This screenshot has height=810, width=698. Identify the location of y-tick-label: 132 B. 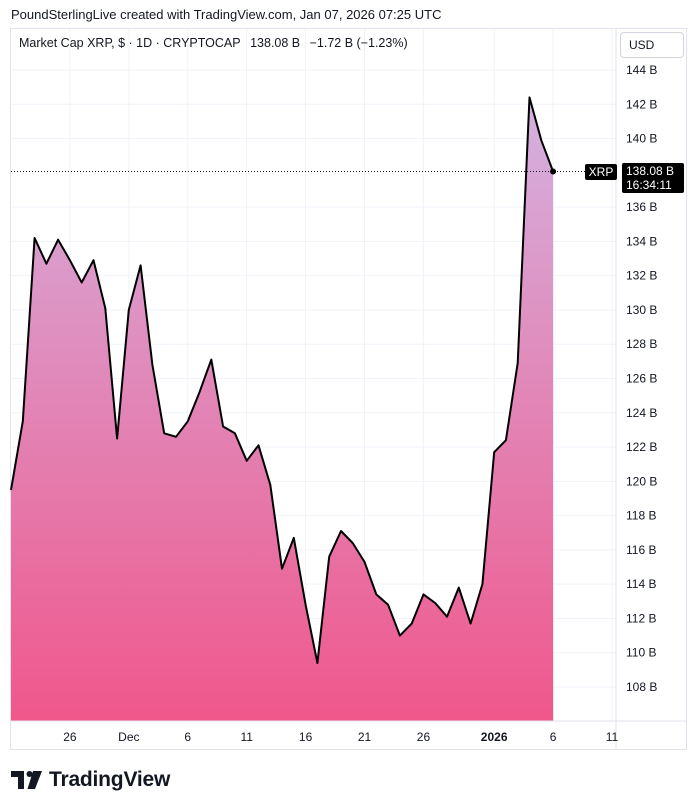
(641, 276).